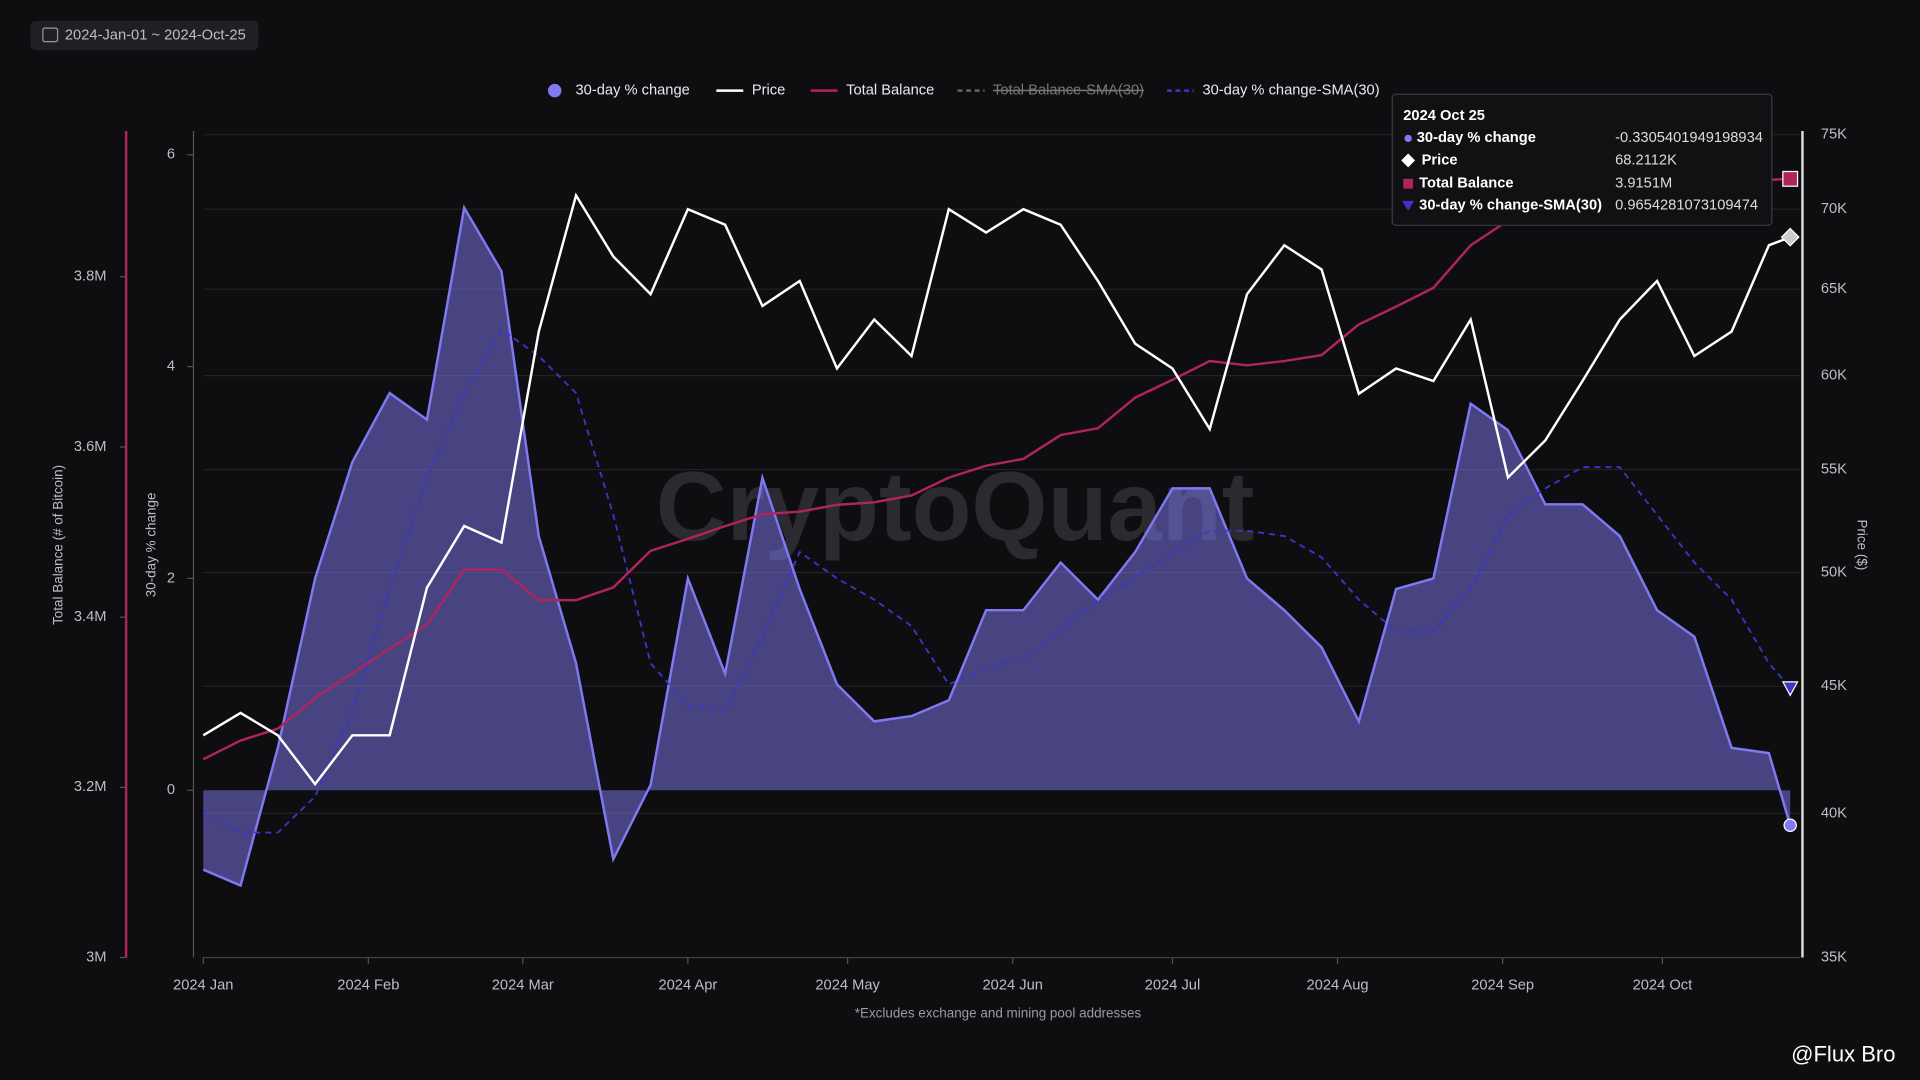  I want to click on x-tick-label: 2024 May, so click(847, 986).